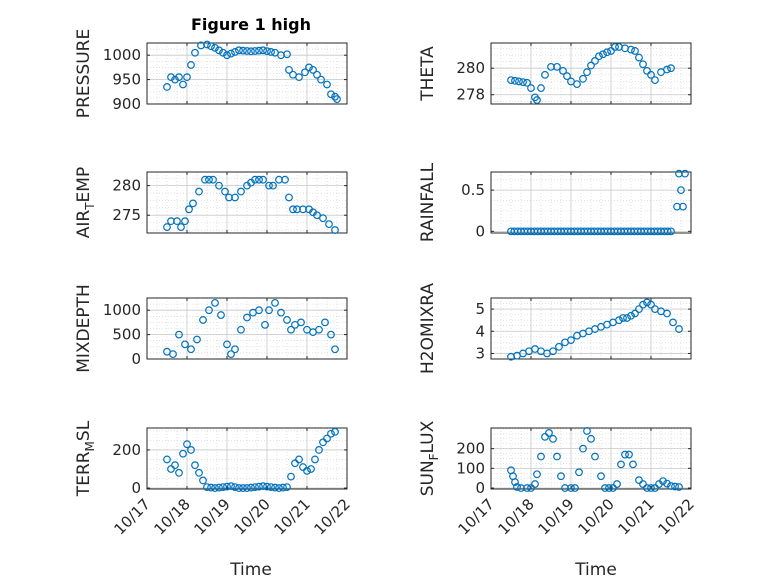 The width and height of the screenshot is (778, 583). Describe the element at coordinates (251, 24) in the screenshot. I see `figure-title: Figure 1 high` at that location.